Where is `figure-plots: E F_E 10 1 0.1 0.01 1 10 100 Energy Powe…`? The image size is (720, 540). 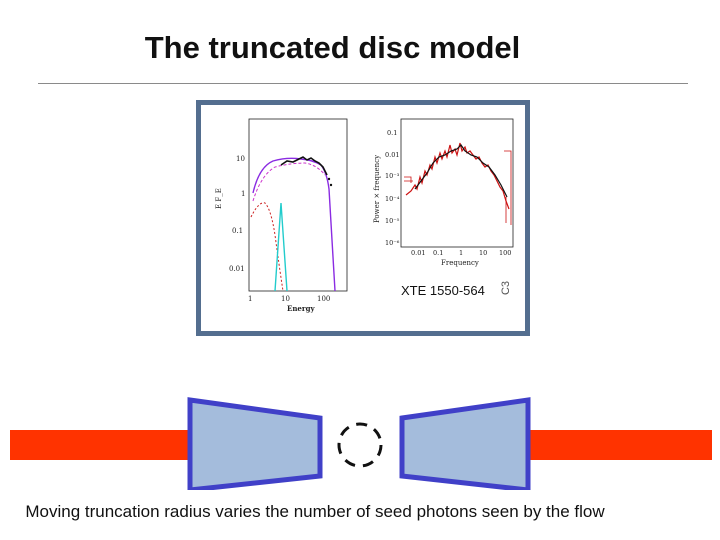 figure-plots: E F_E 10 1 0.1 0.01 1 10 100 Energy Powe… is located at coordinates (364, 215).